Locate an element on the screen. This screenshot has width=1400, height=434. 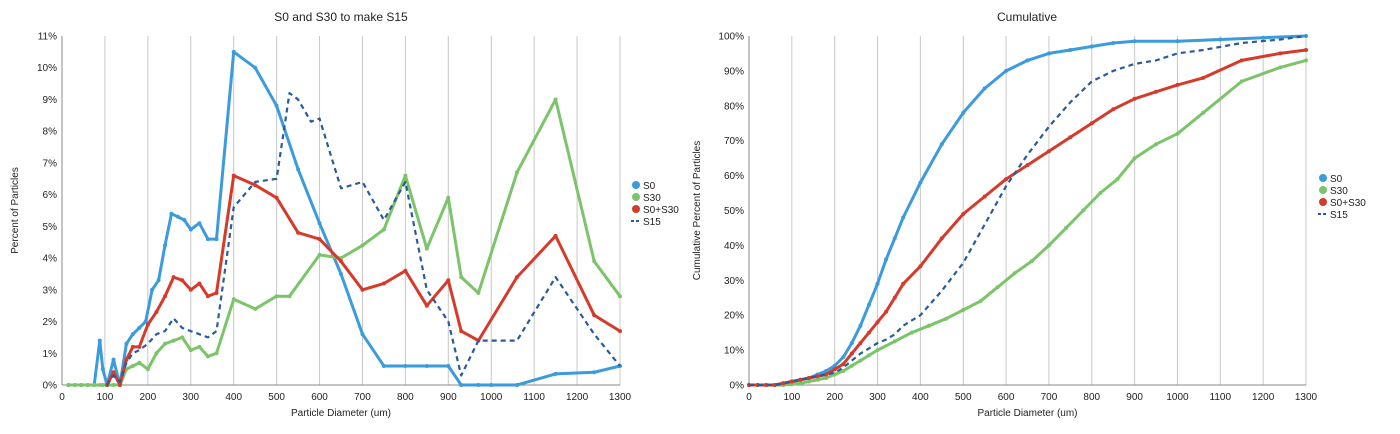
y-tick-label: 40% is located at coordinates (734, 246).